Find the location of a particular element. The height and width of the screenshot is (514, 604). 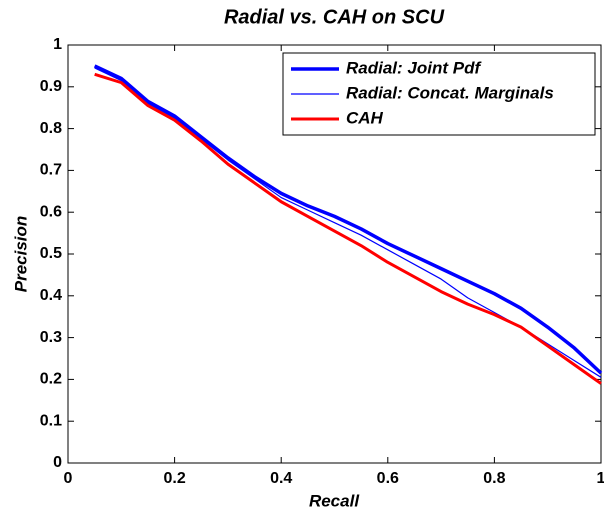

y-tick-label: 1 is located at coordinates (57, 44).